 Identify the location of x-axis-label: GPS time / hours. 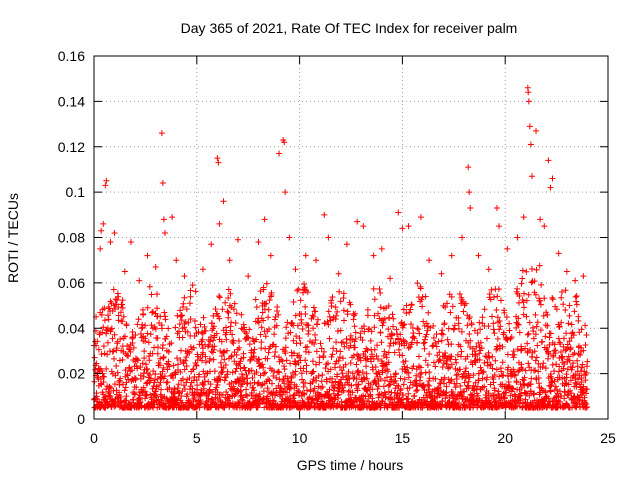
(350, 465).